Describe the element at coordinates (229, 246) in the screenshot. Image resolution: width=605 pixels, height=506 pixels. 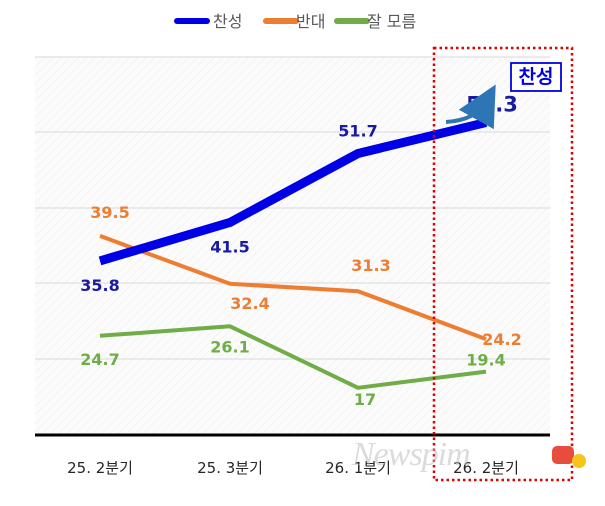
I see `data-label: 41.5` at that location.